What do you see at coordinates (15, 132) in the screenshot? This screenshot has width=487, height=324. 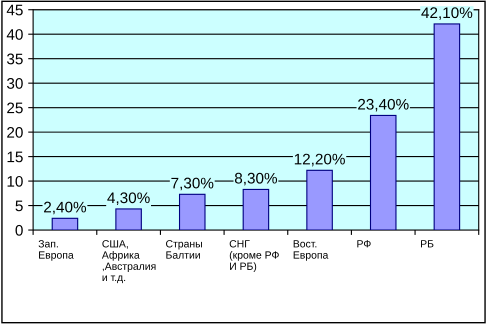 I see `y-tick-label: 20` at bounding box center [15, 132].